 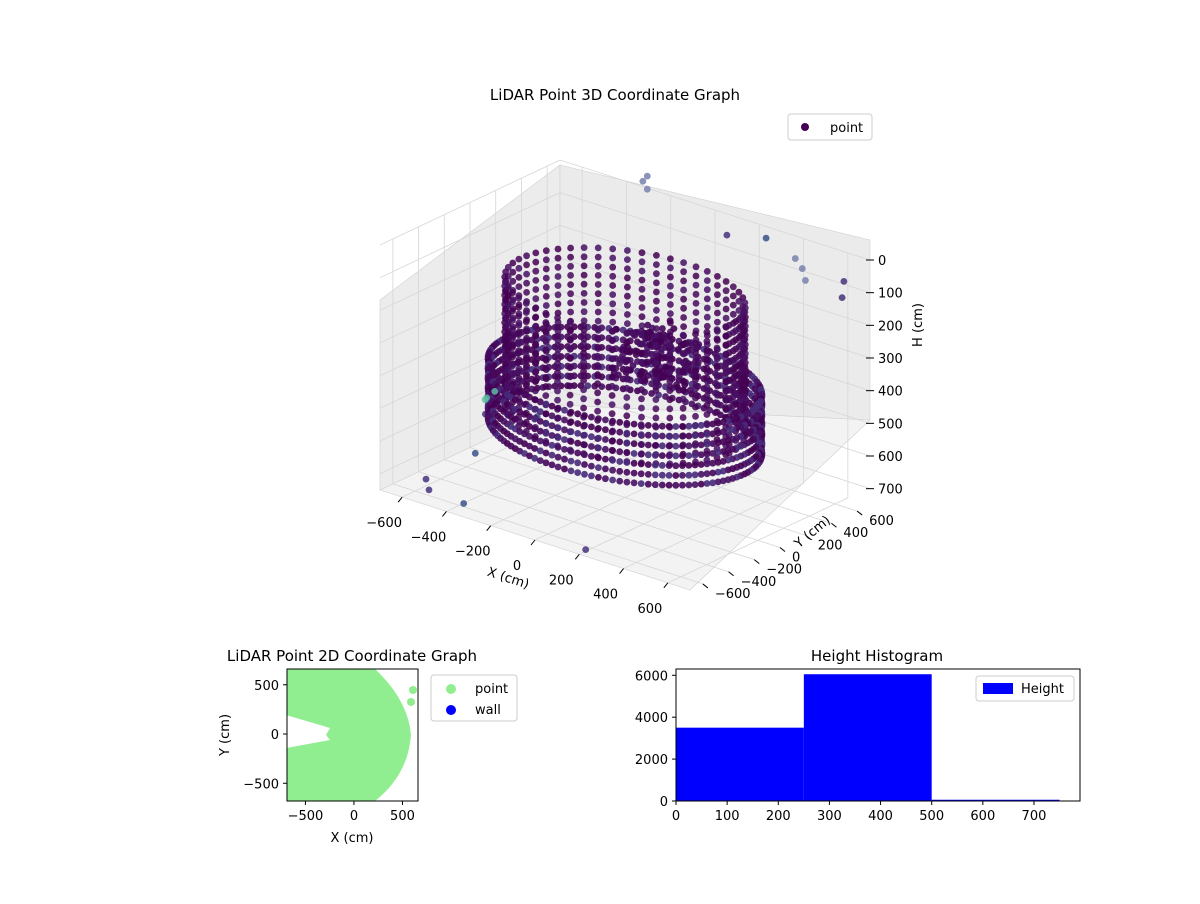 What do you see at coordinates (664, 802) in the screenshot?
I see `y-tick-label-hist: 0` at bounding box center [664, 802].